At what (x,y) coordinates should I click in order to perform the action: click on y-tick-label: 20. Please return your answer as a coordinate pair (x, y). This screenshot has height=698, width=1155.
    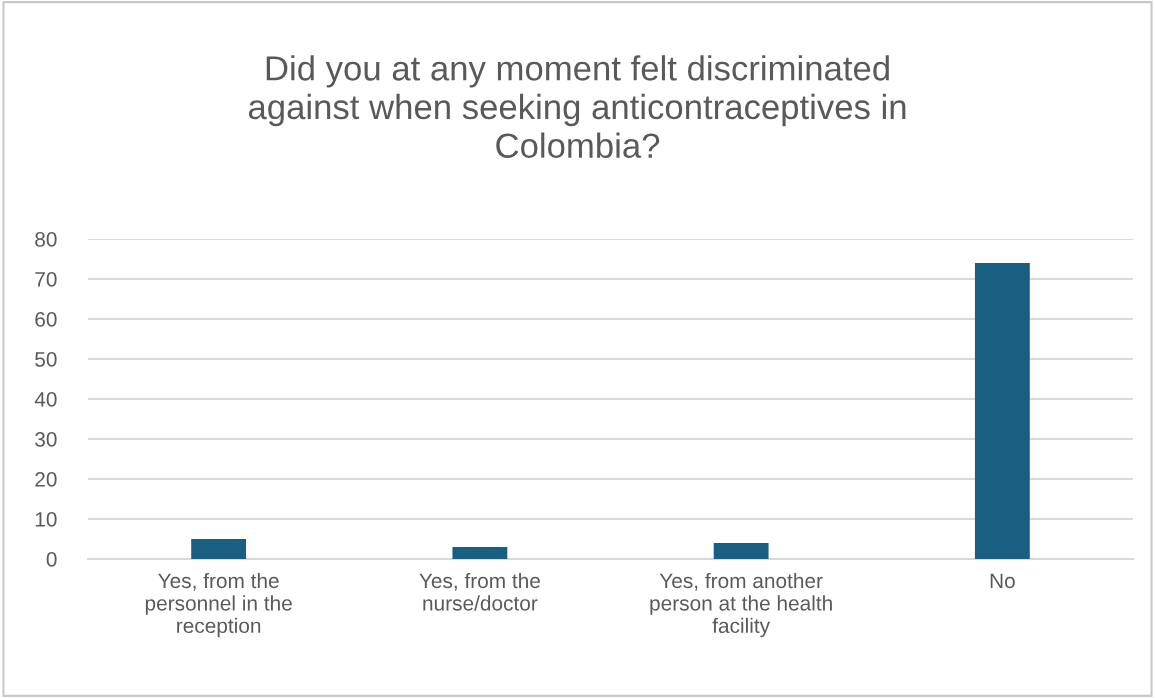
    Looking at the image, I should click on (46, 479).